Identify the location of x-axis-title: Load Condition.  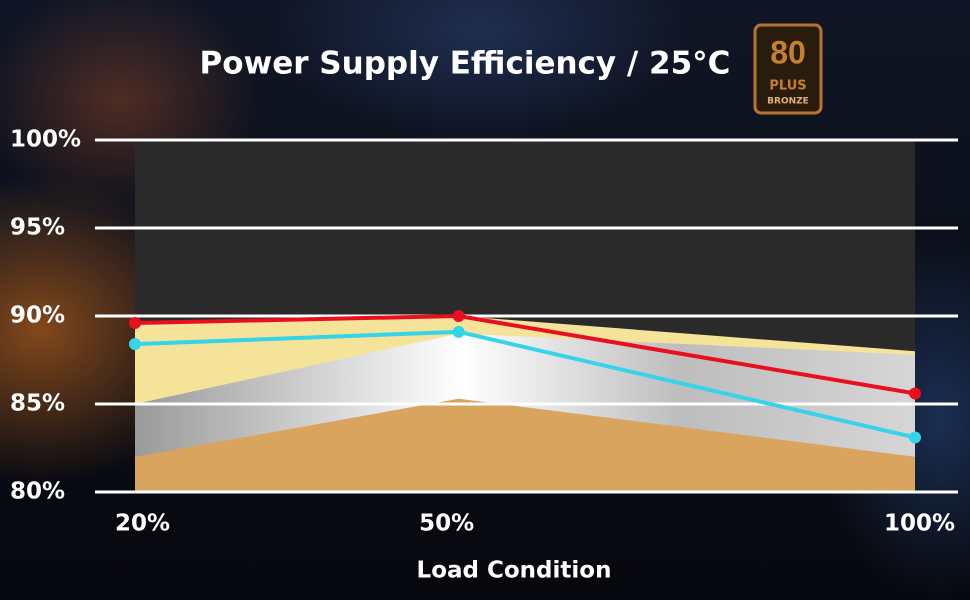
(514, 571).